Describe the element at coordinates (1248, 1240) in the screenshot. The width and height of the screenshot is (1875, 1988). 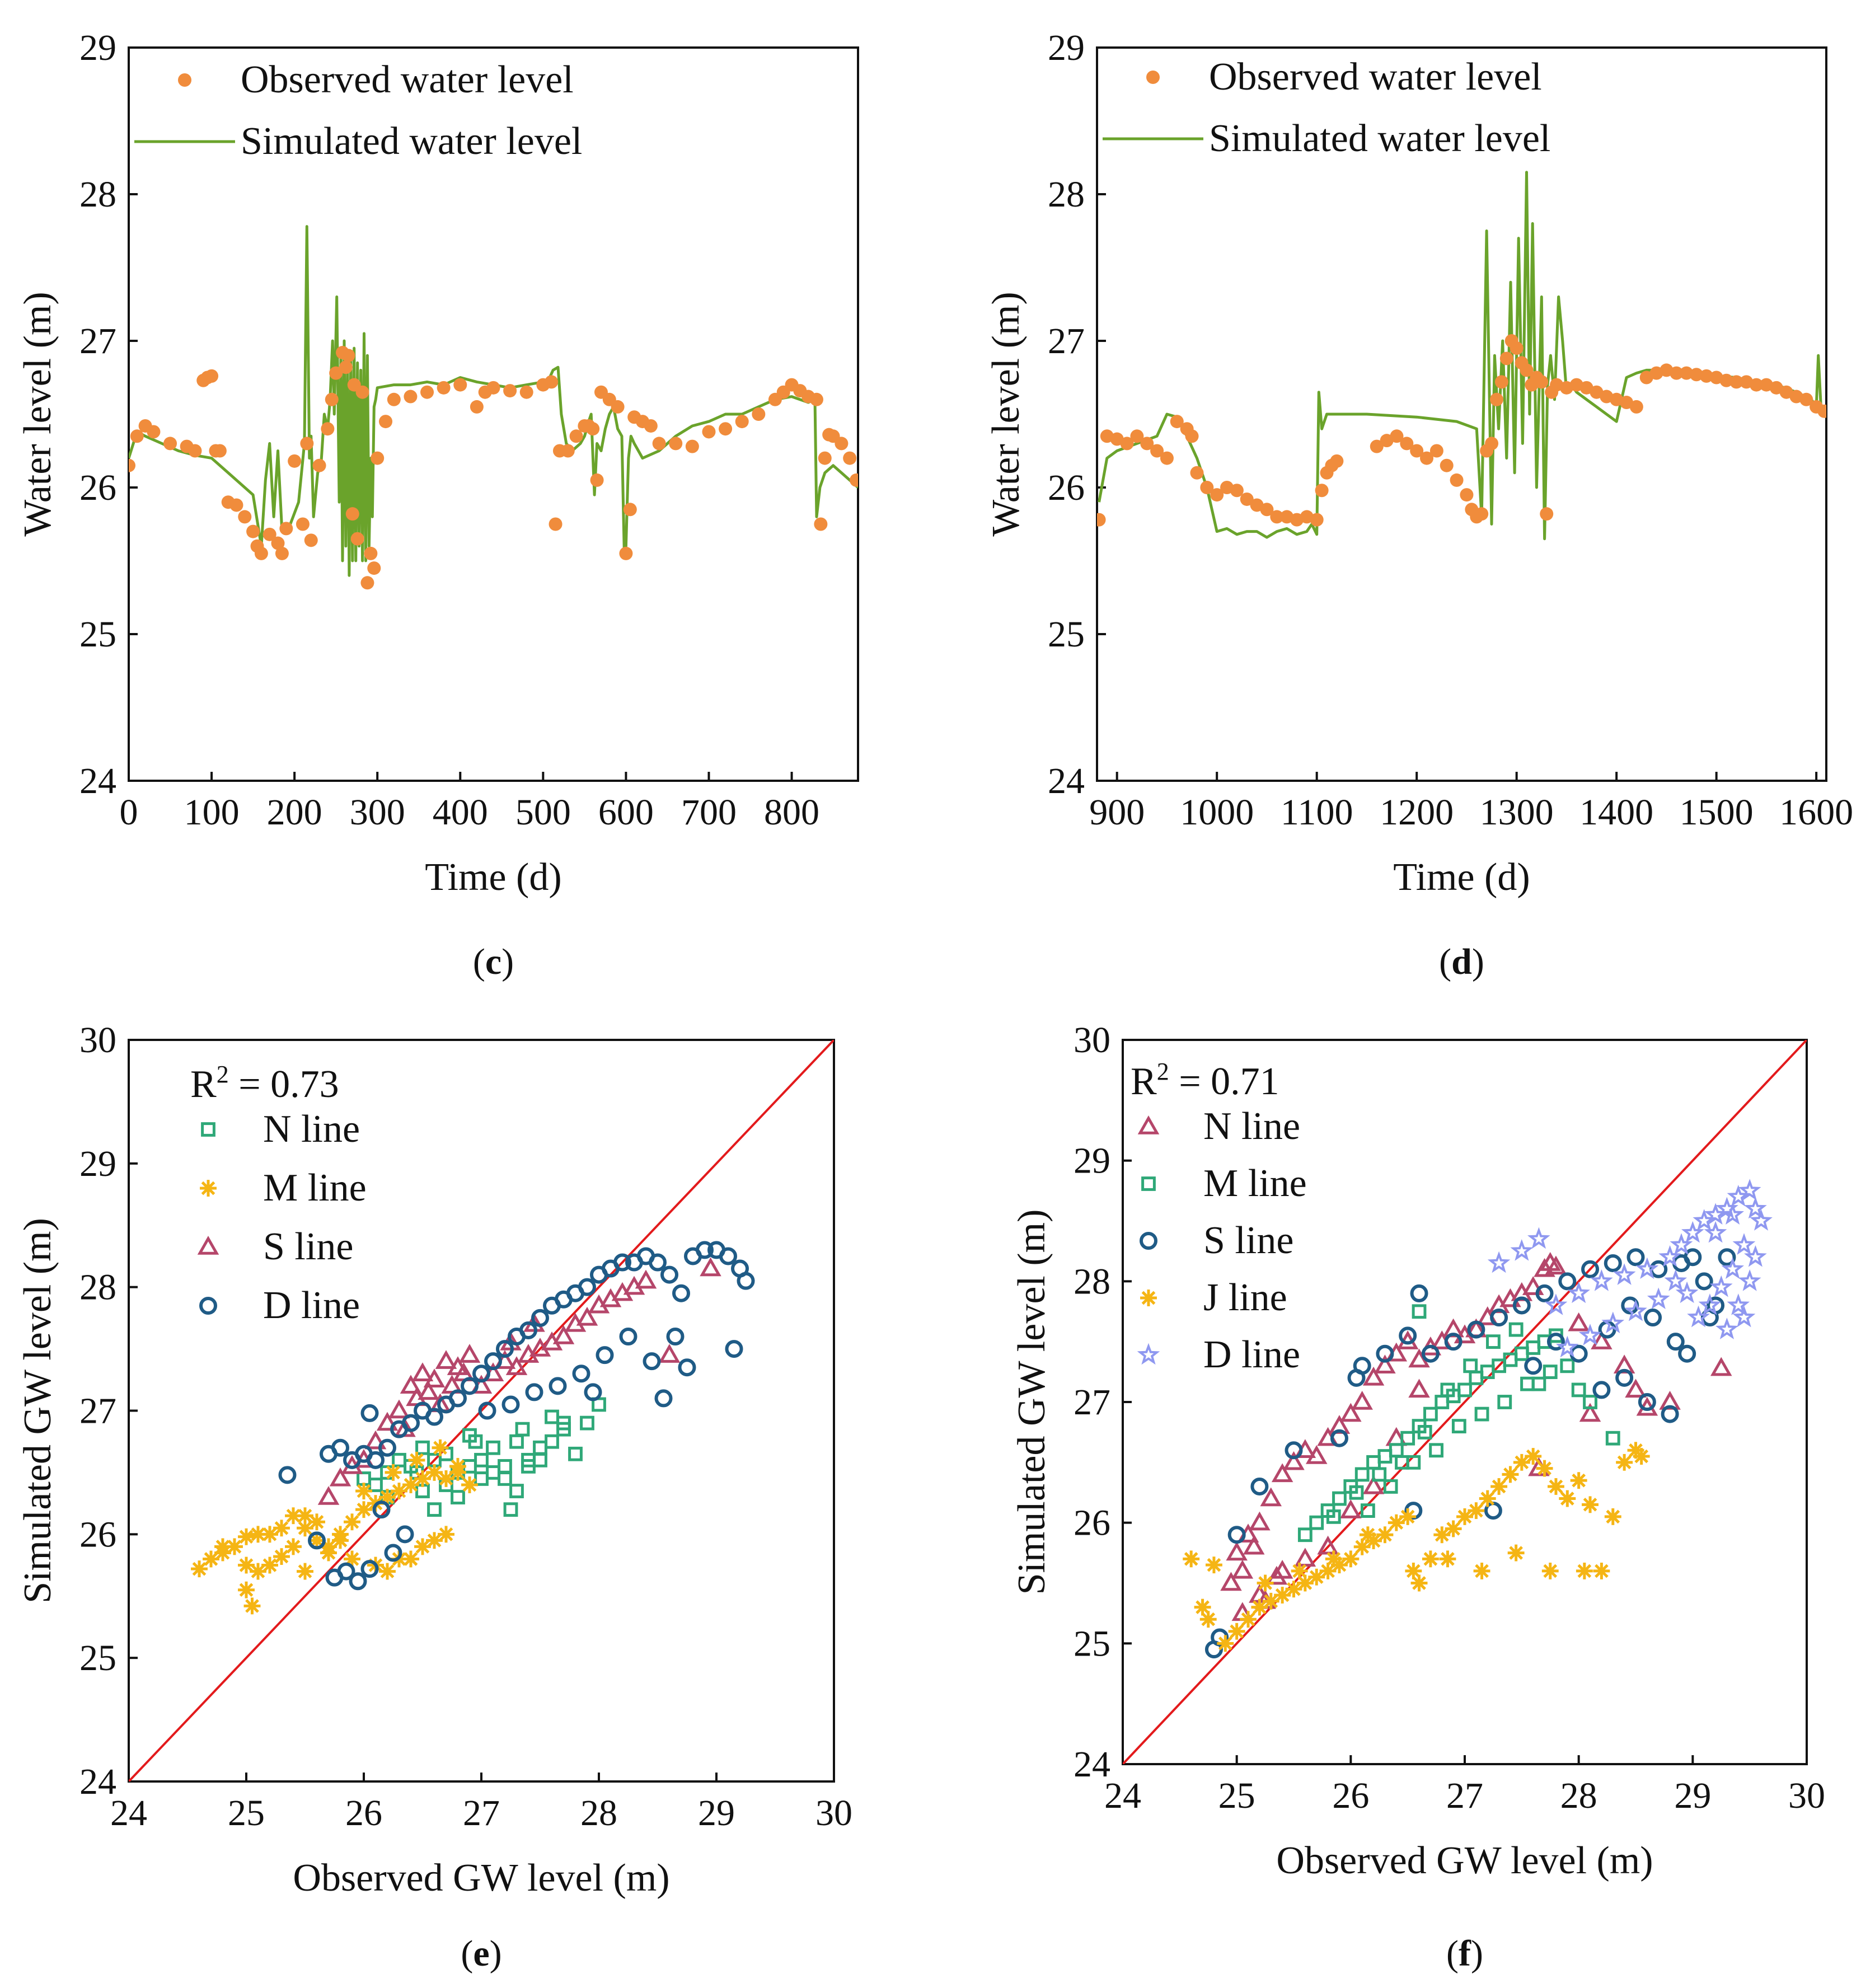
I see `legend-label: S line` at that location.